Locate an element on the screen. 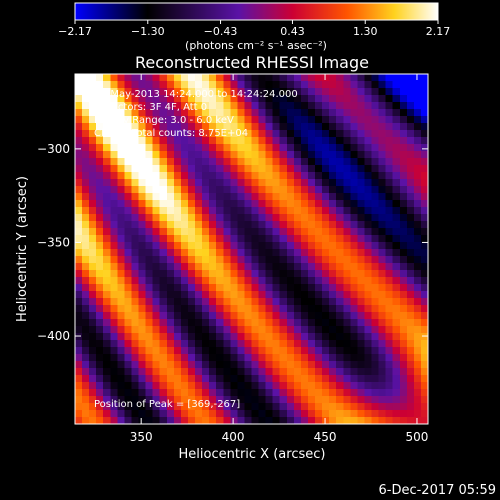 Image resolution: width=500 pixels, height=500 pixels. colorbar-tick-label: 0.43 is located at coordinates (292, 31).